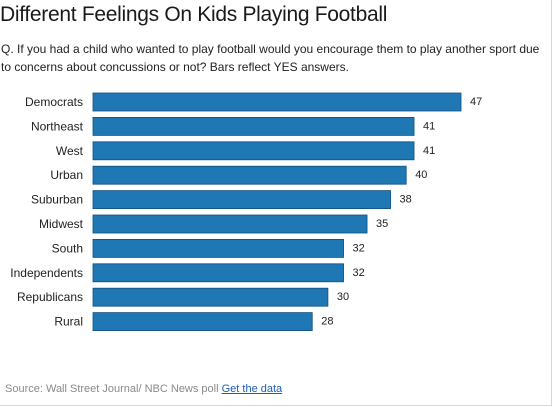  What do you see at coordinates (382, 224) in the screenshot?
I see `value-label: 35` at bounding box center [382, 224].